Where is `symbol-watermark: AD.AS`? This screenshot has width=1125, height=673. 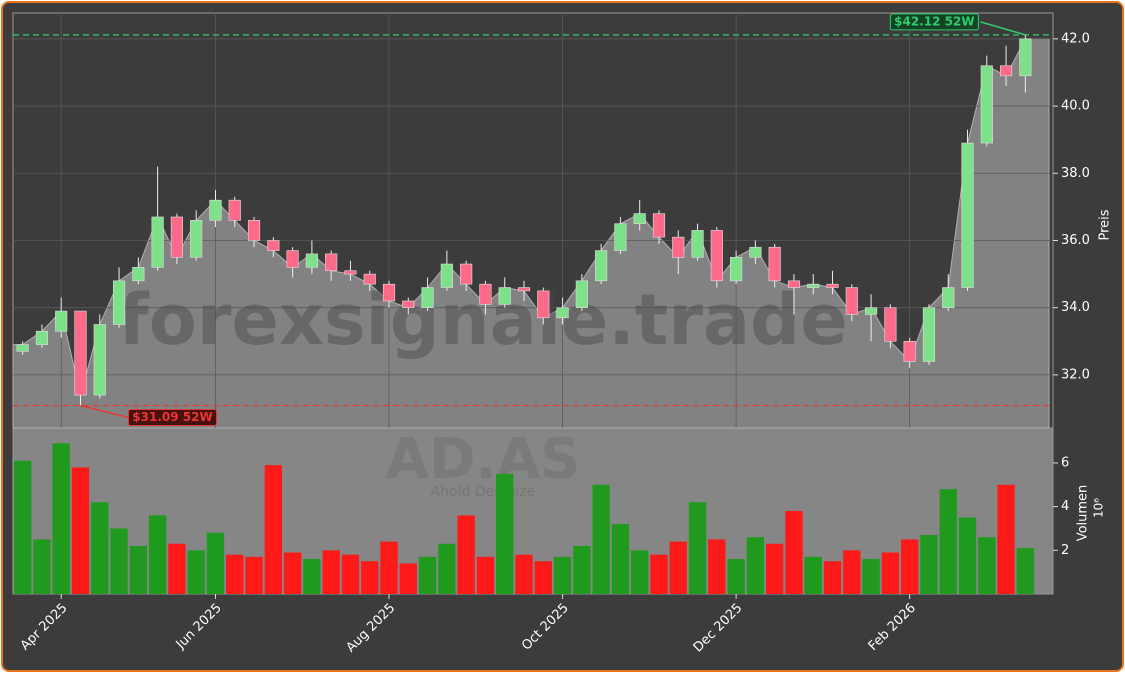
symbol-watermark: AD.AS is located at coordinates (483, 459).